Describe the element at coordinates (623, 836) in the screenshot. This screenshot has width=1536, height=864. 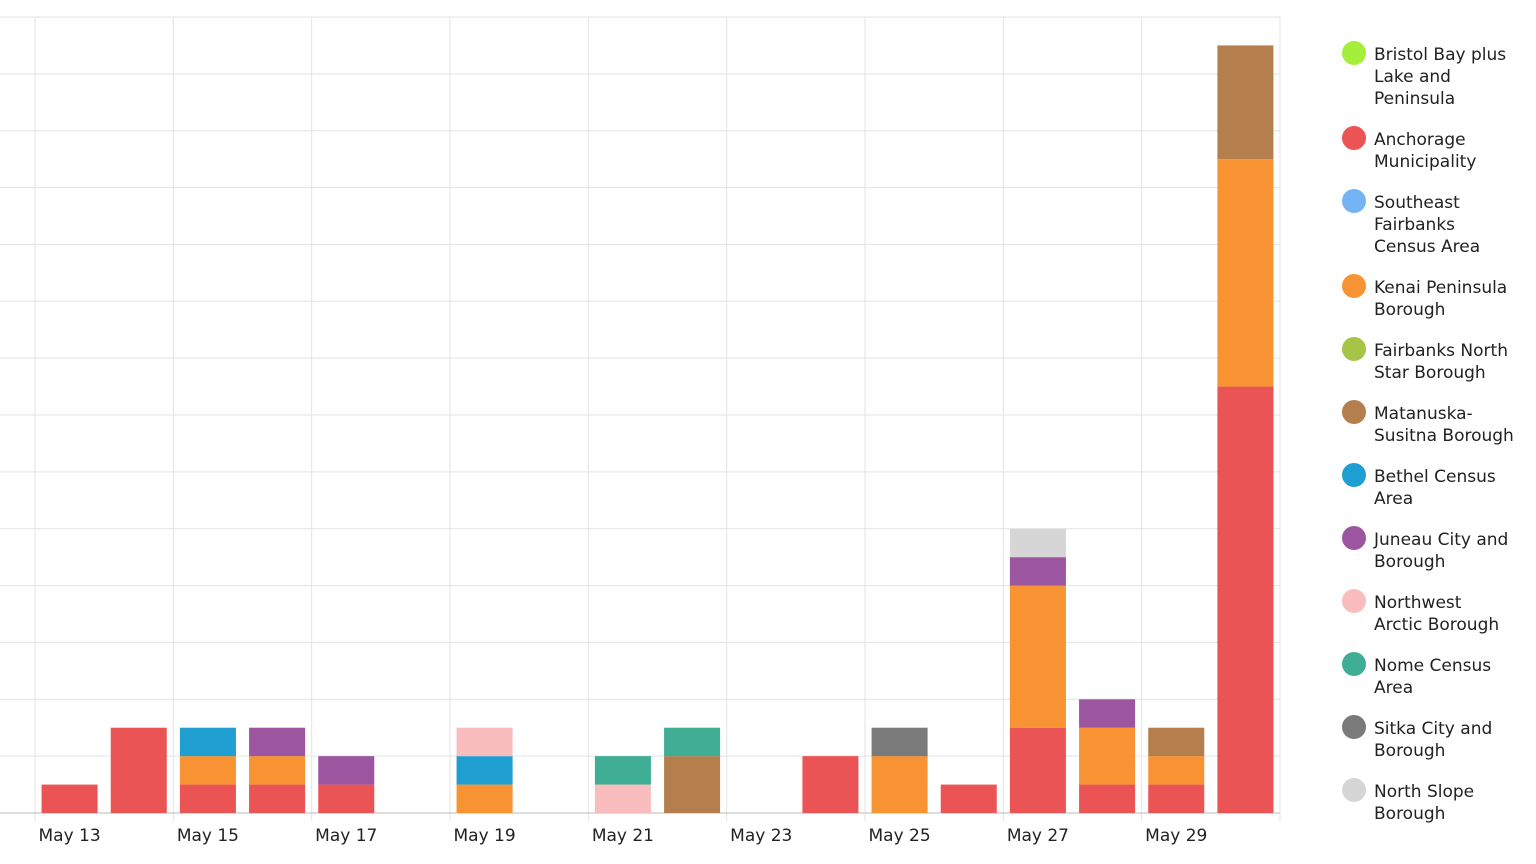
I see `x-tick-label: May 21` at that location.